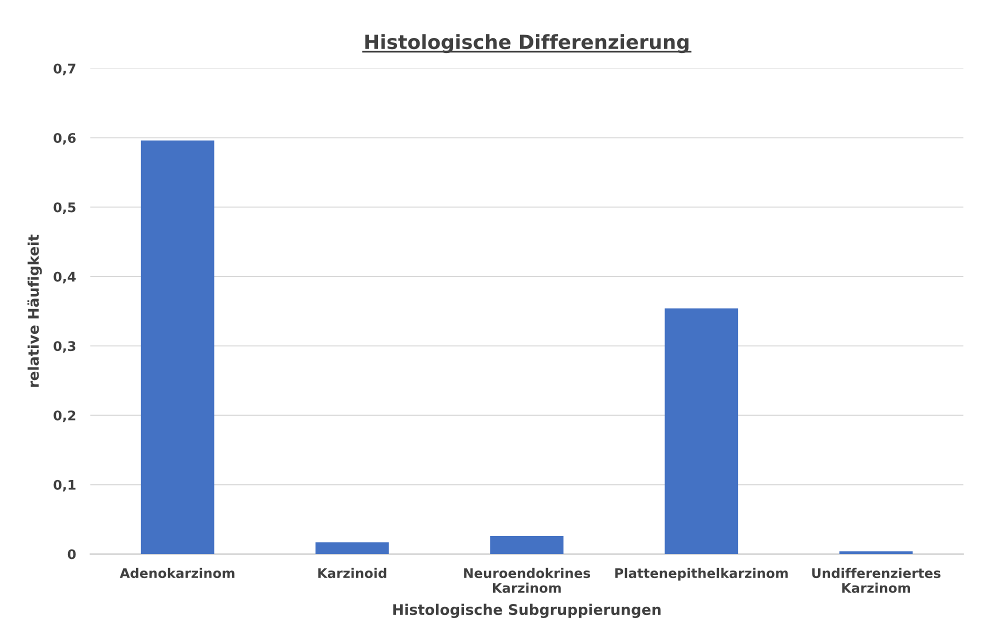  I want to click on x-tick-label: Plattenepithelkarzinom, so click(701, 574).